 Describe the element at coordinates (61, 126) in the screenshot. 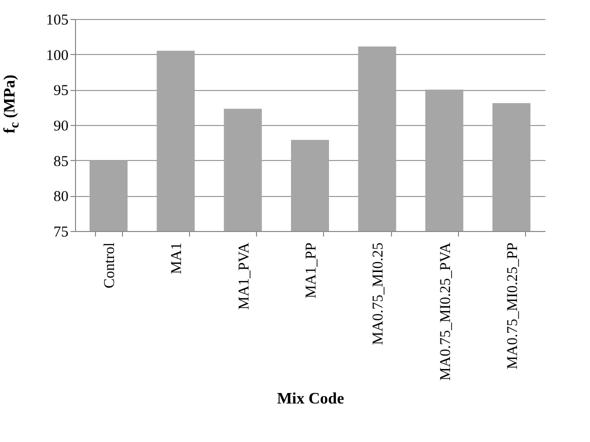

I see `y-tick-label: 90` at that location.